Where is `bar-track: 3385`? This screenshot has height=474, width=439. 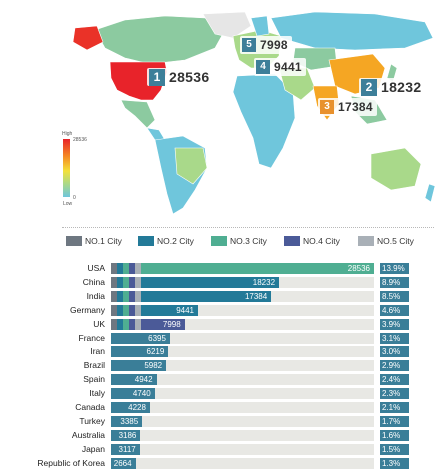 bar-track: 3385 is located at coordinates (242, 421).